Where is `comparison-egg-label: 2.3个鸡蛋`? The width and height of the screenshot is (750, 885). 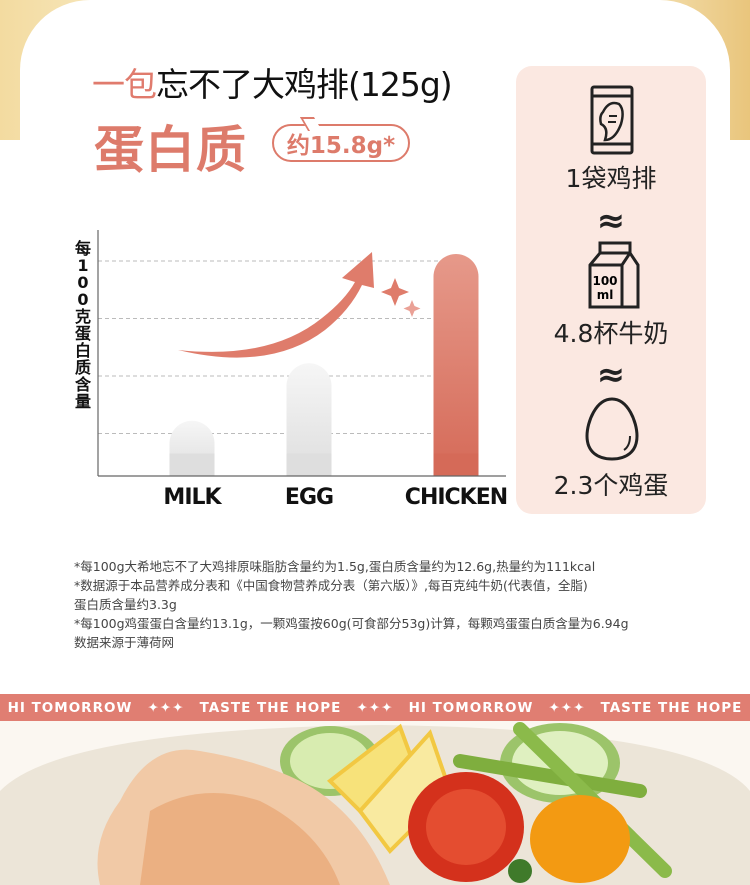
comparison-egg-label: 2.3个鸡蛋 is located at coordinates (611, 485).